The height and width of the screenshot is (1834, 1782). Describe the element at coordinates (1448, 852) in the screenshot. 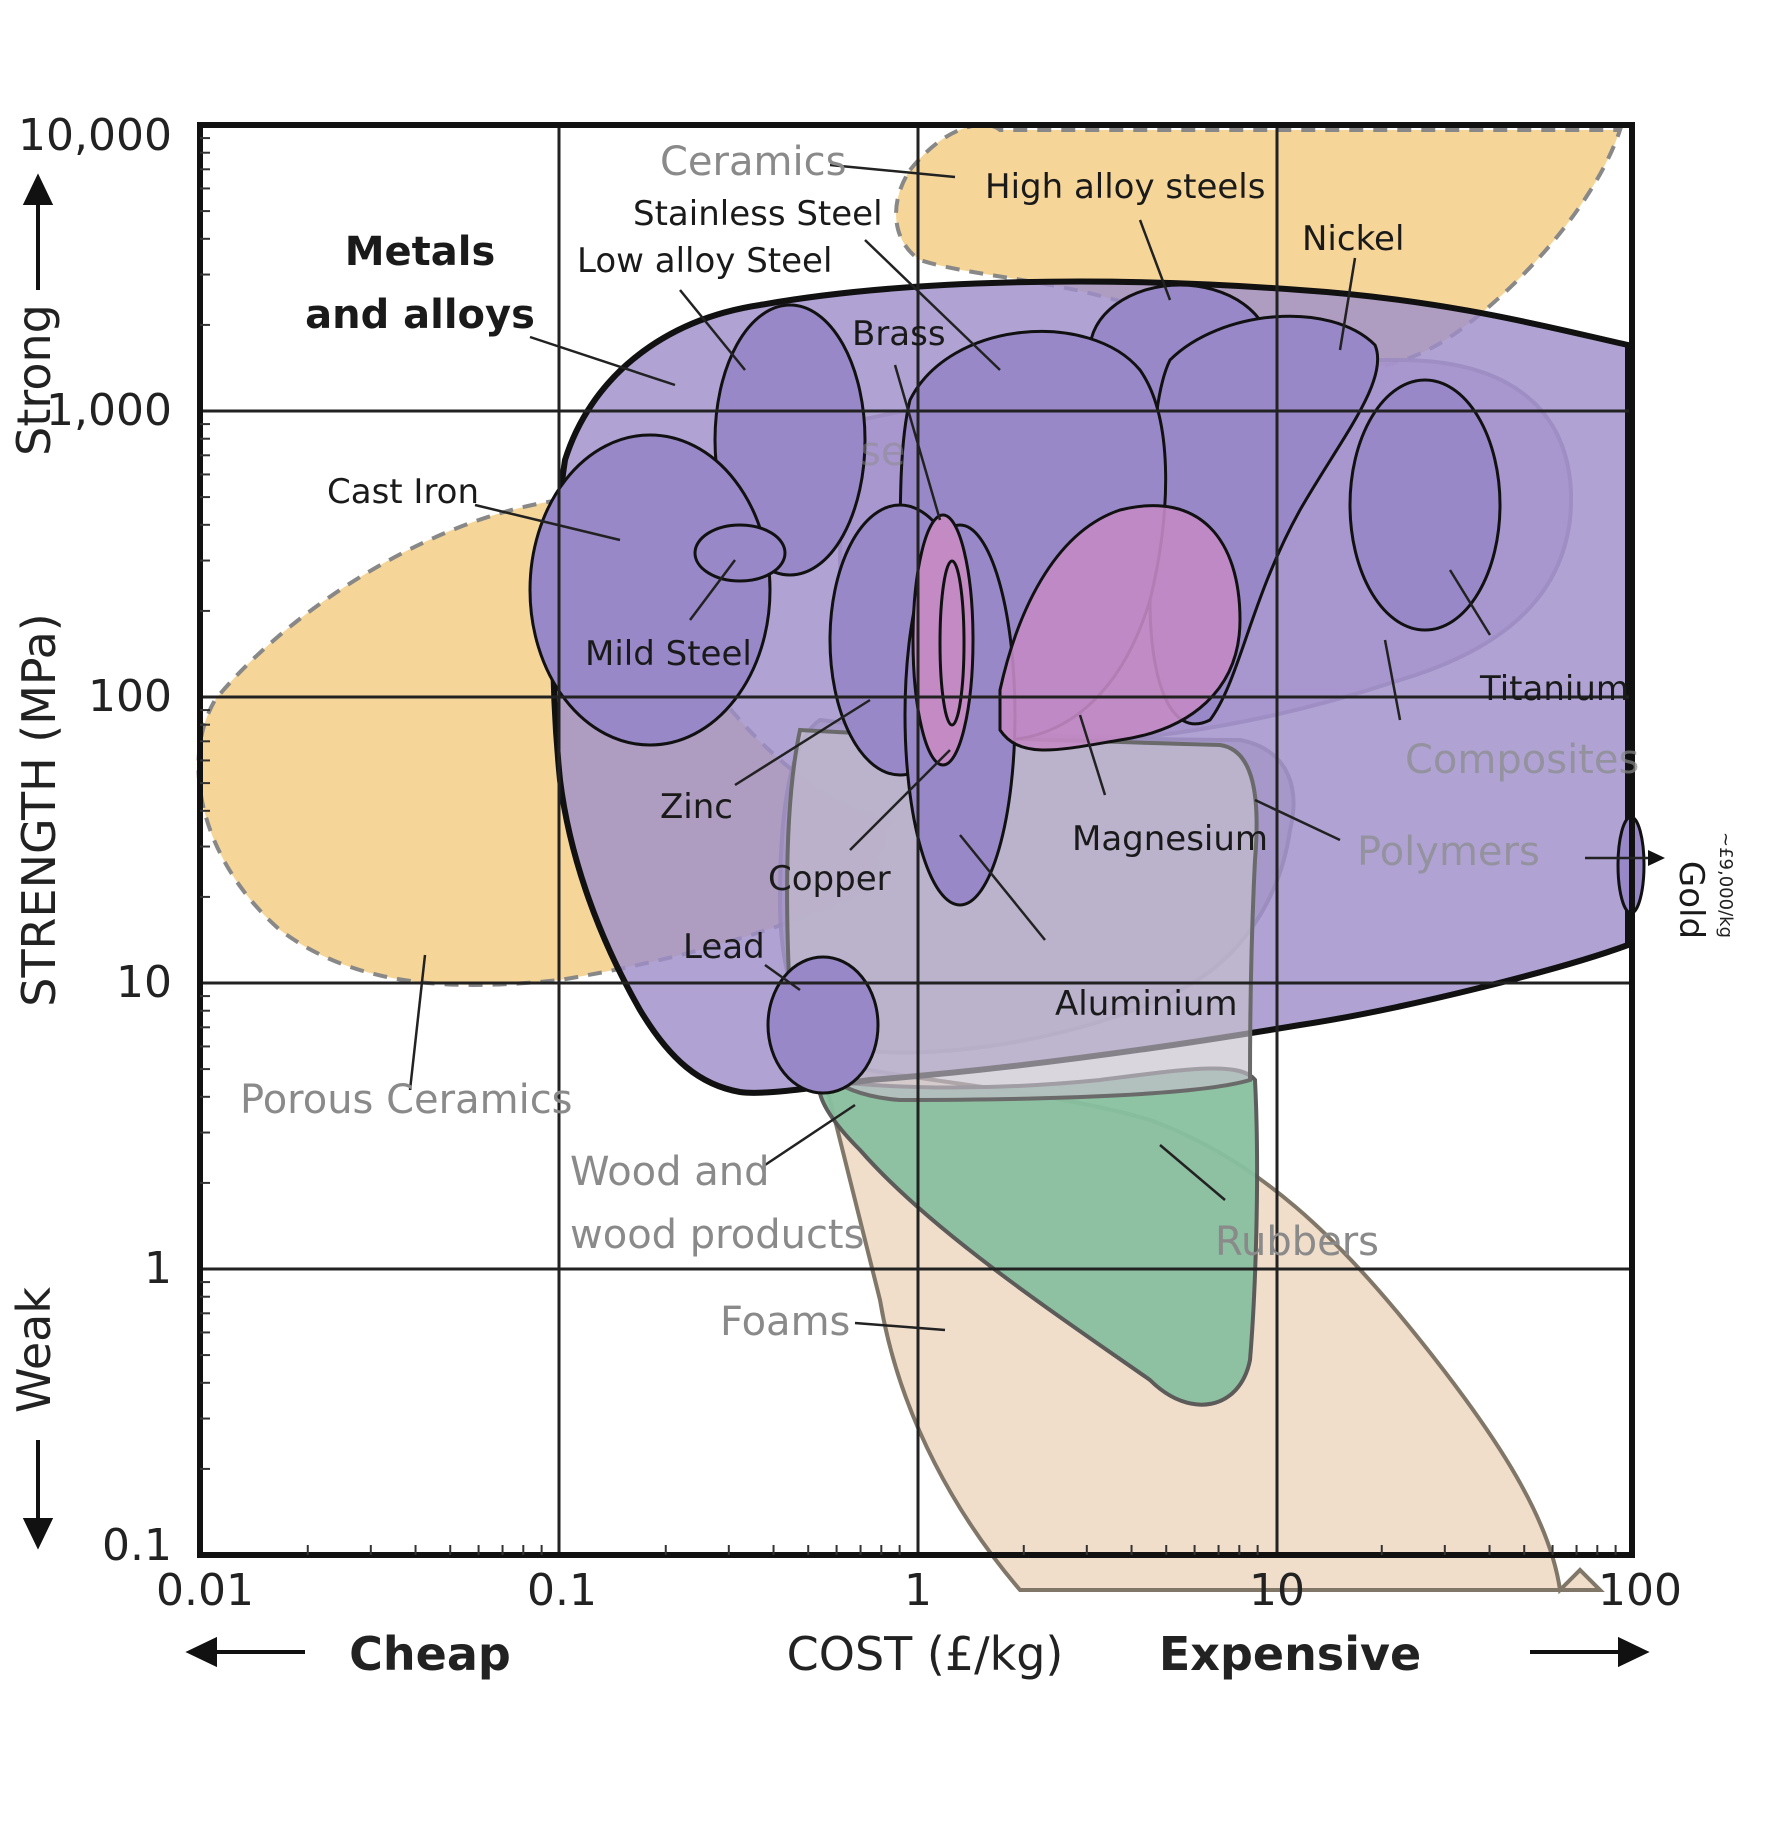

I see `polymers-label: Polymers` at that location.